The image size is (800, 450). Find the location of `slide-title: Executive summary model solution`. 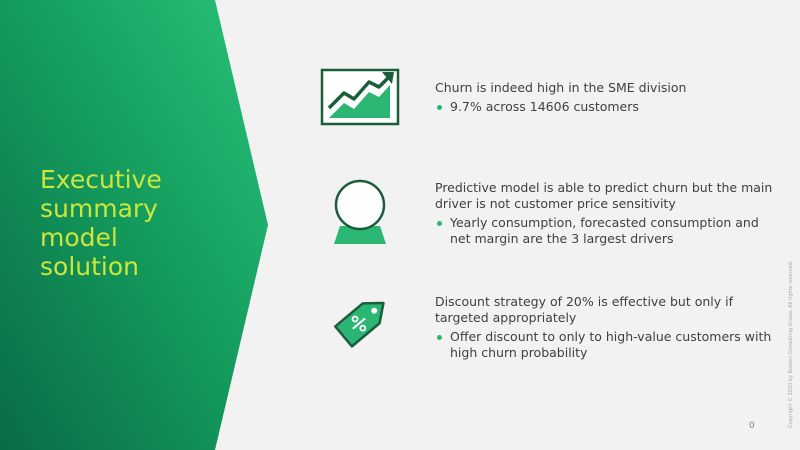

slide-title: Executive summary model solution is located at coordinates (140, 223).